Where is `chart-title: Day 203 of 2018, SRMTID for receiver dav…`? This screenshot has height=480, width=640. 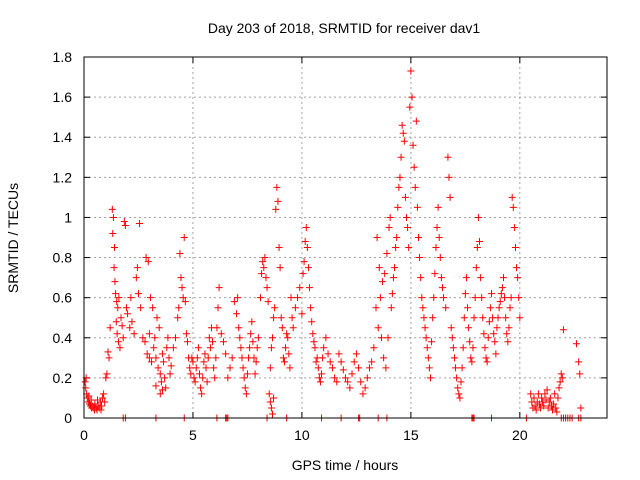 chart-title: Day 203 of 2018, SRMTID for receiver dav… is located at coordinates (344, 28).